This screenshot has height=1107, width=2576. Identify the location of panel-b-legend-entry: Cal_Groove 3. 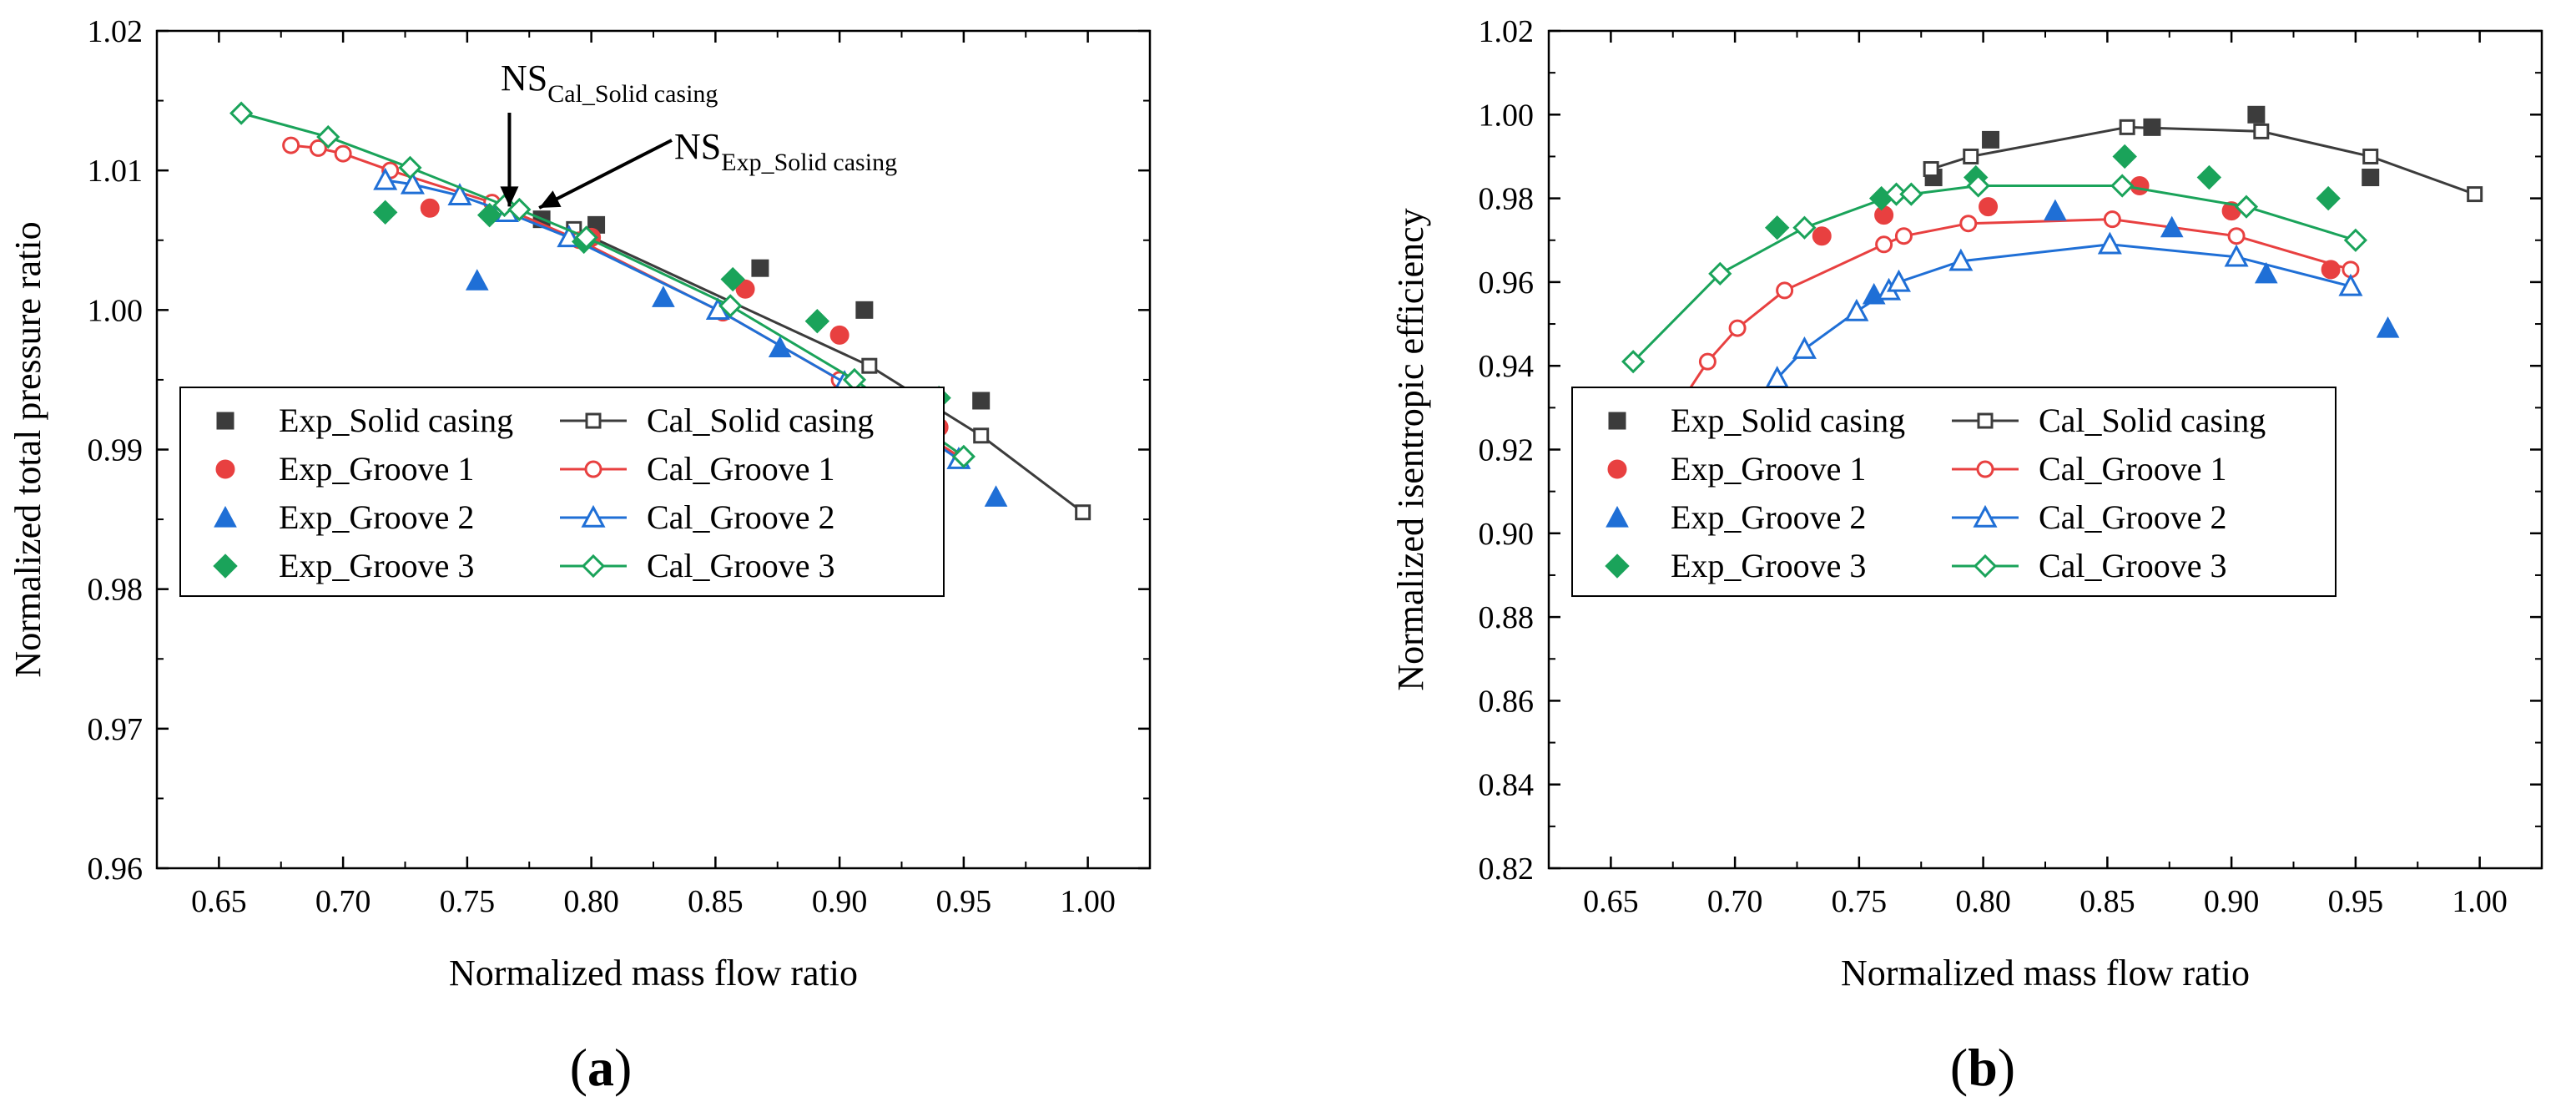
(2089, 565).